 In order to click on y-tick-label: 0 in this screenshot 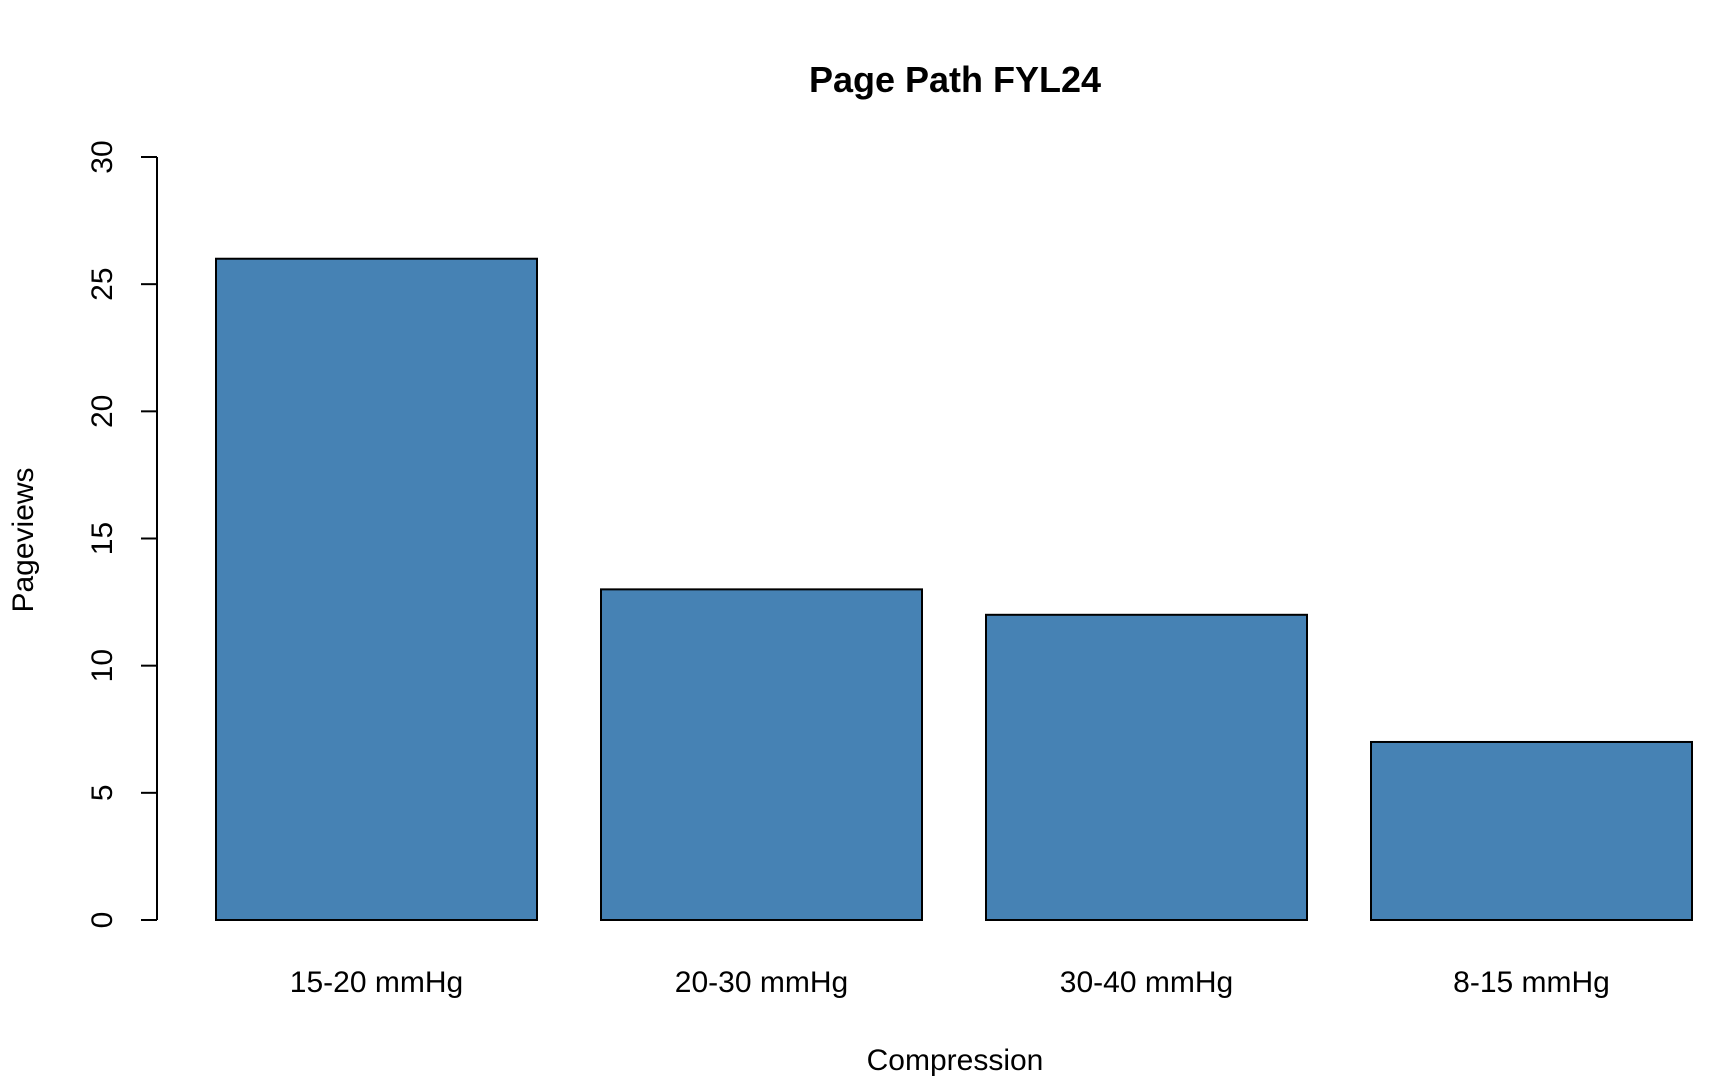, I will do `click(102, 920)`.